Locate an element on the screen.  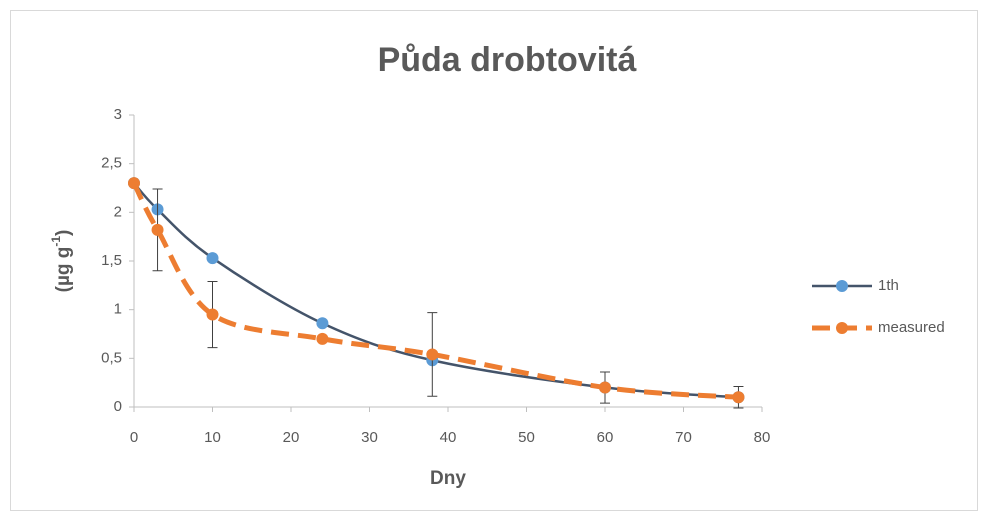
y-tick-label: 2,5 is located at coordinates (111, 163).